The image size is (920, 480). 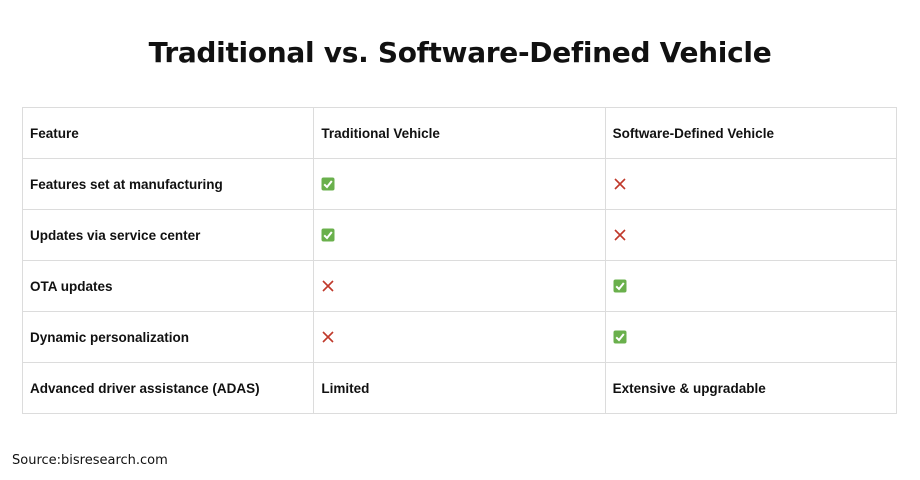 I want to click on feature-cell: Dynamic personalization, so click(x=168, y=337).